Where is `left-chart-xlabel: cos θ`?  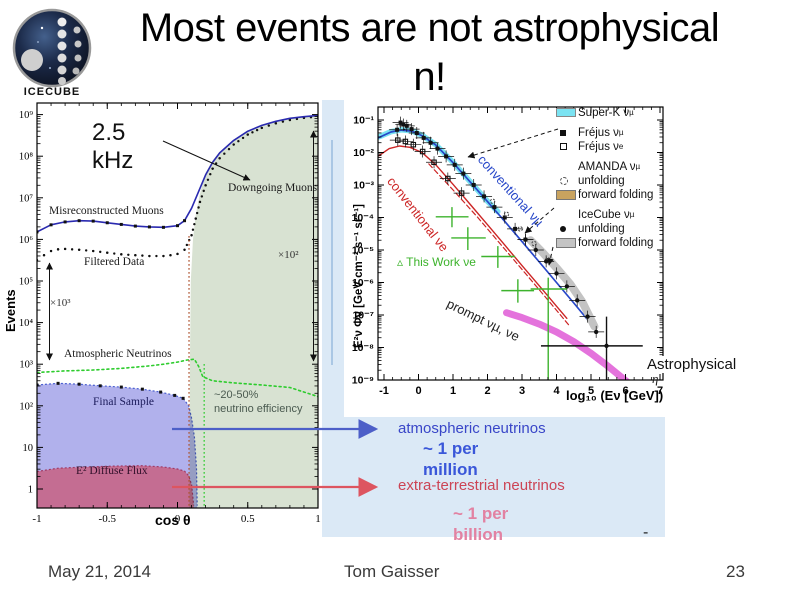 left-chart-xlabel: cos θ is located at coordinates (173, 520).